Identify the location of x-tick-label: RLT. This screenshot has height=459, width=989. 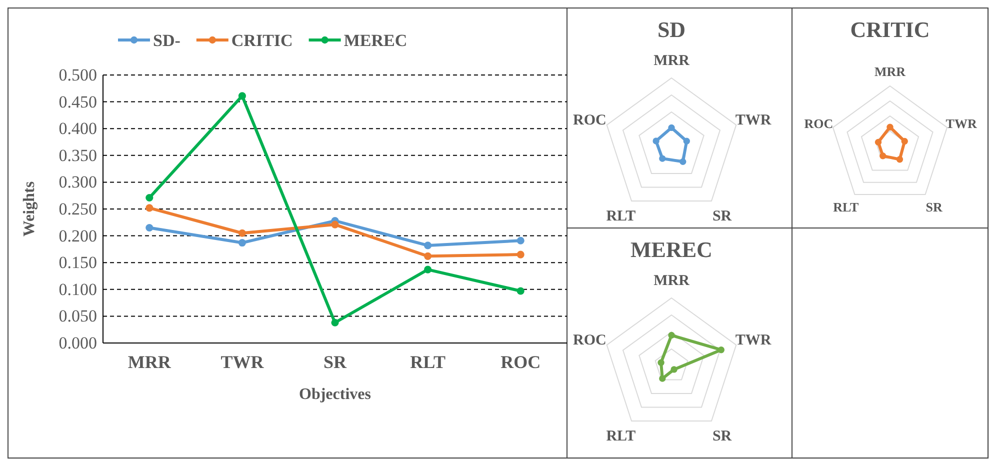
(428, 362).